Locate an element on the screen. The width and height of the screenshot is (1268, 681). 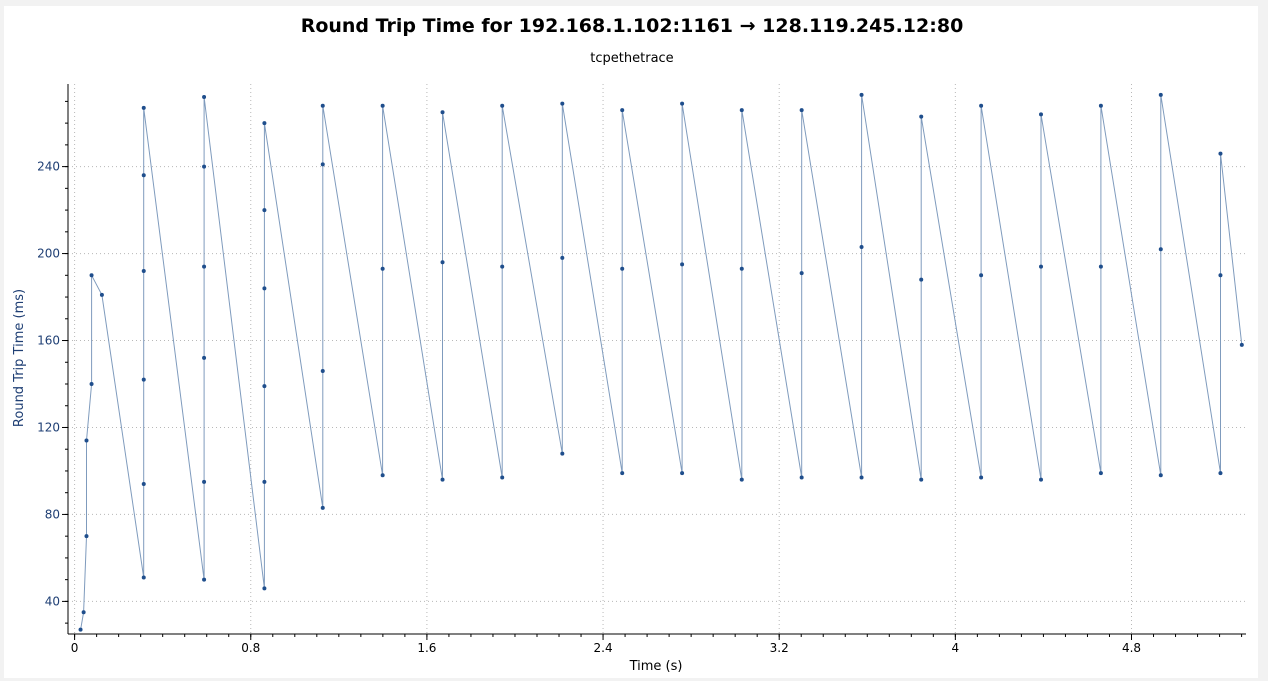
x-tick-label: 4.8 is located at coordinates (1131, 648).